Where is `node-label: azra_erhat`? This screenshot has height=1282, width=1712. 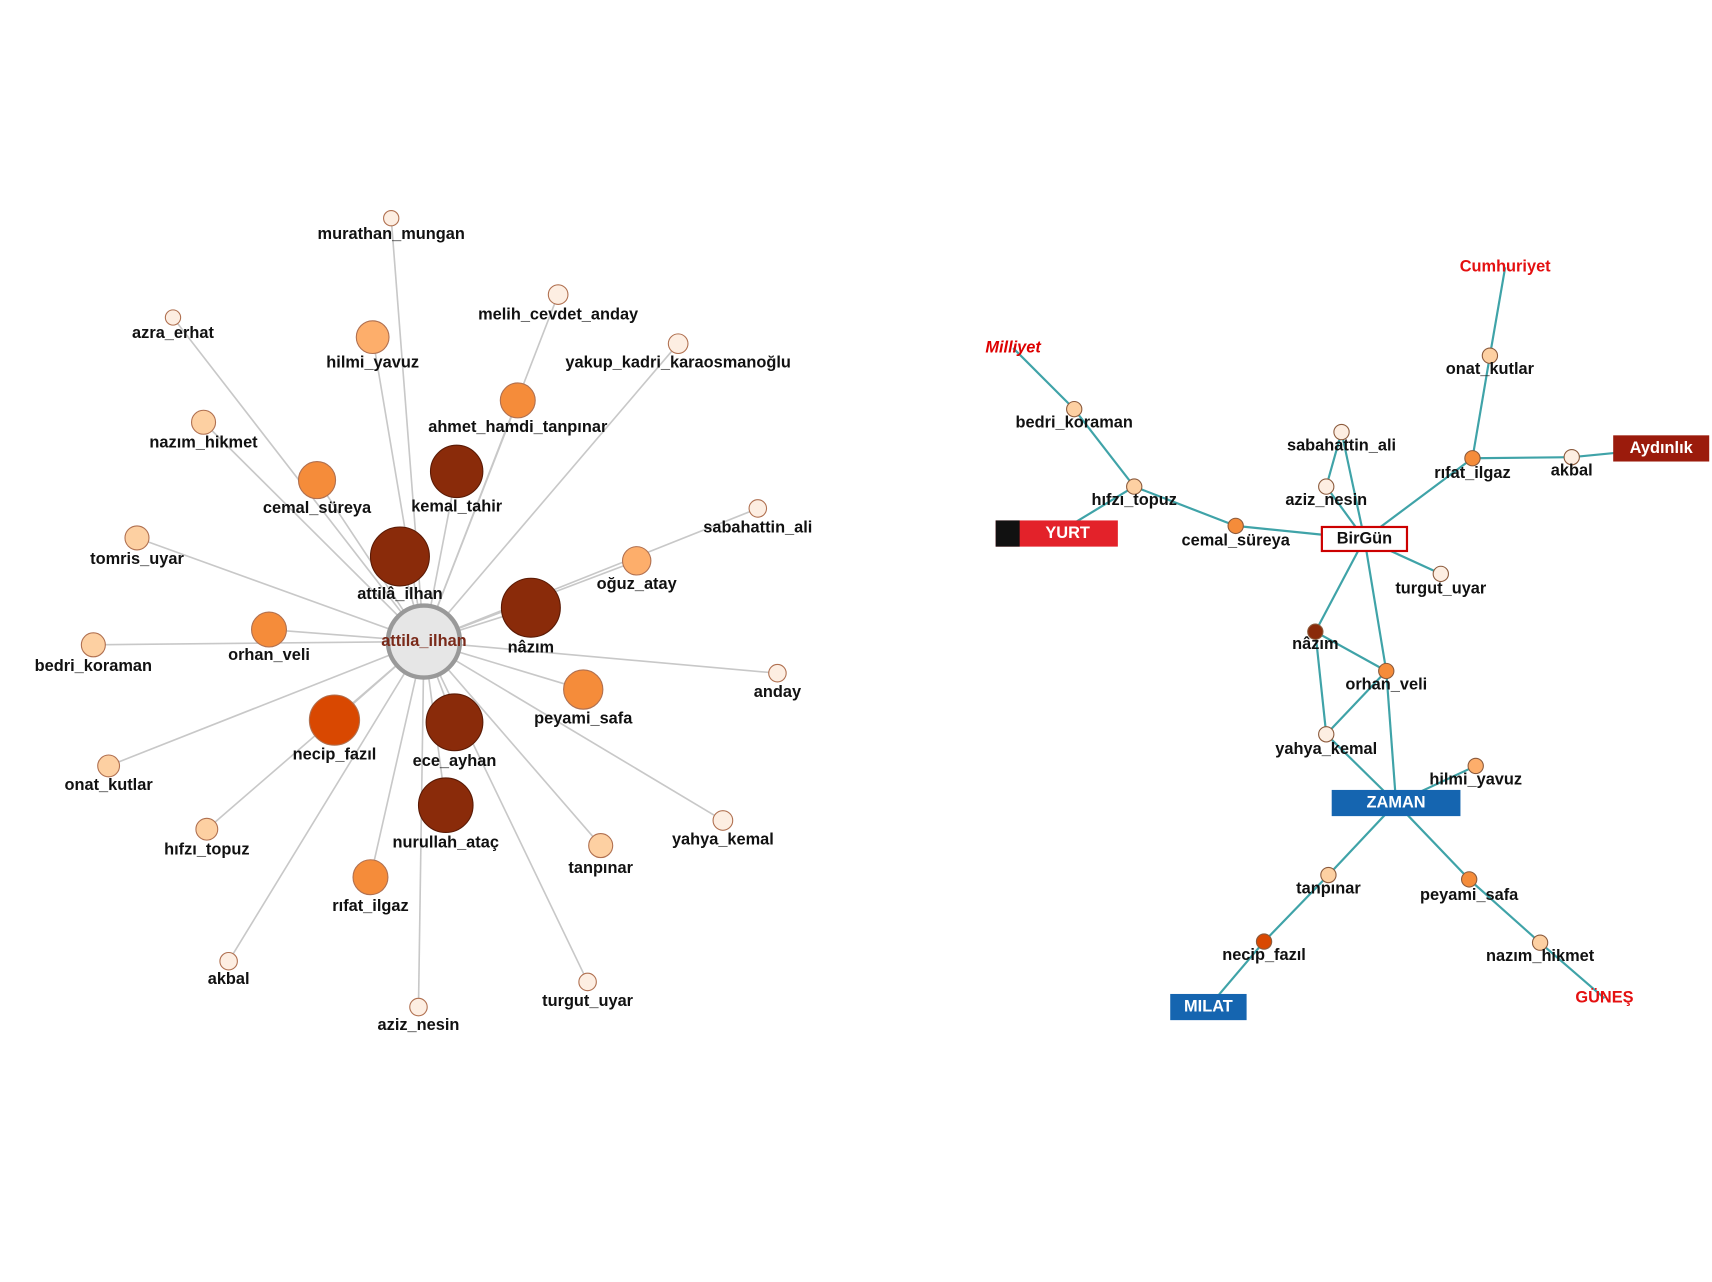 node-label: azra_erhat is located at coordinates (173, 333).